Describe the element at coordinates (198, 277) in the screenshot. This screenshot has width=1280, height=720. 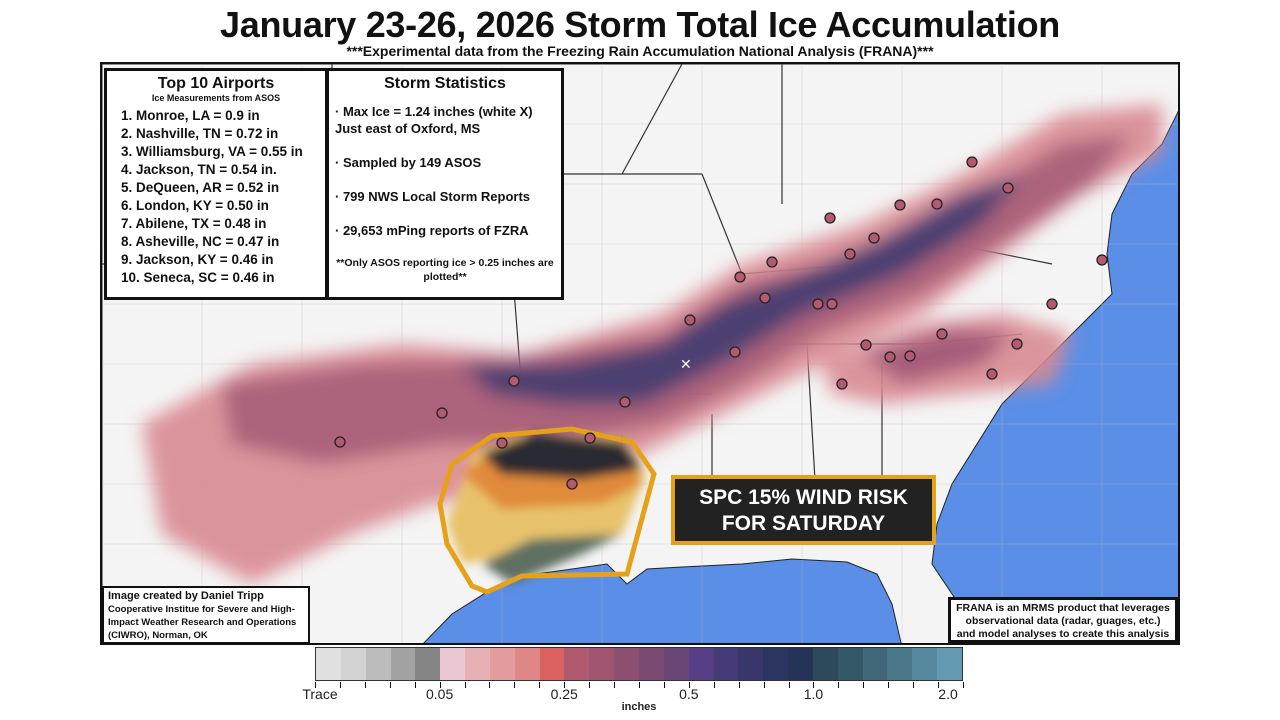
I see `airport-item: 10. Seneca, SC = 0.46 in` at that location.